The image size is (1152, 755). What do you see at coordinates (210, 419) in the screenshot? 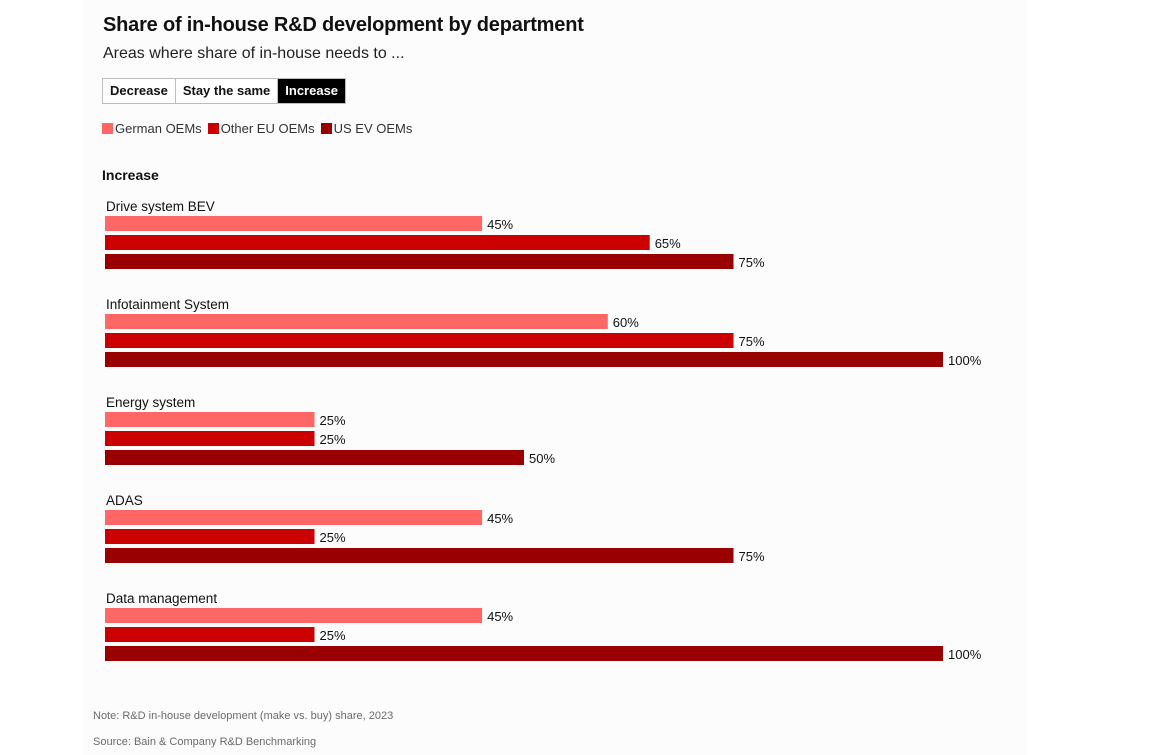
I see `bar-energy-system-german-oems` at bounding box center [210, 419].